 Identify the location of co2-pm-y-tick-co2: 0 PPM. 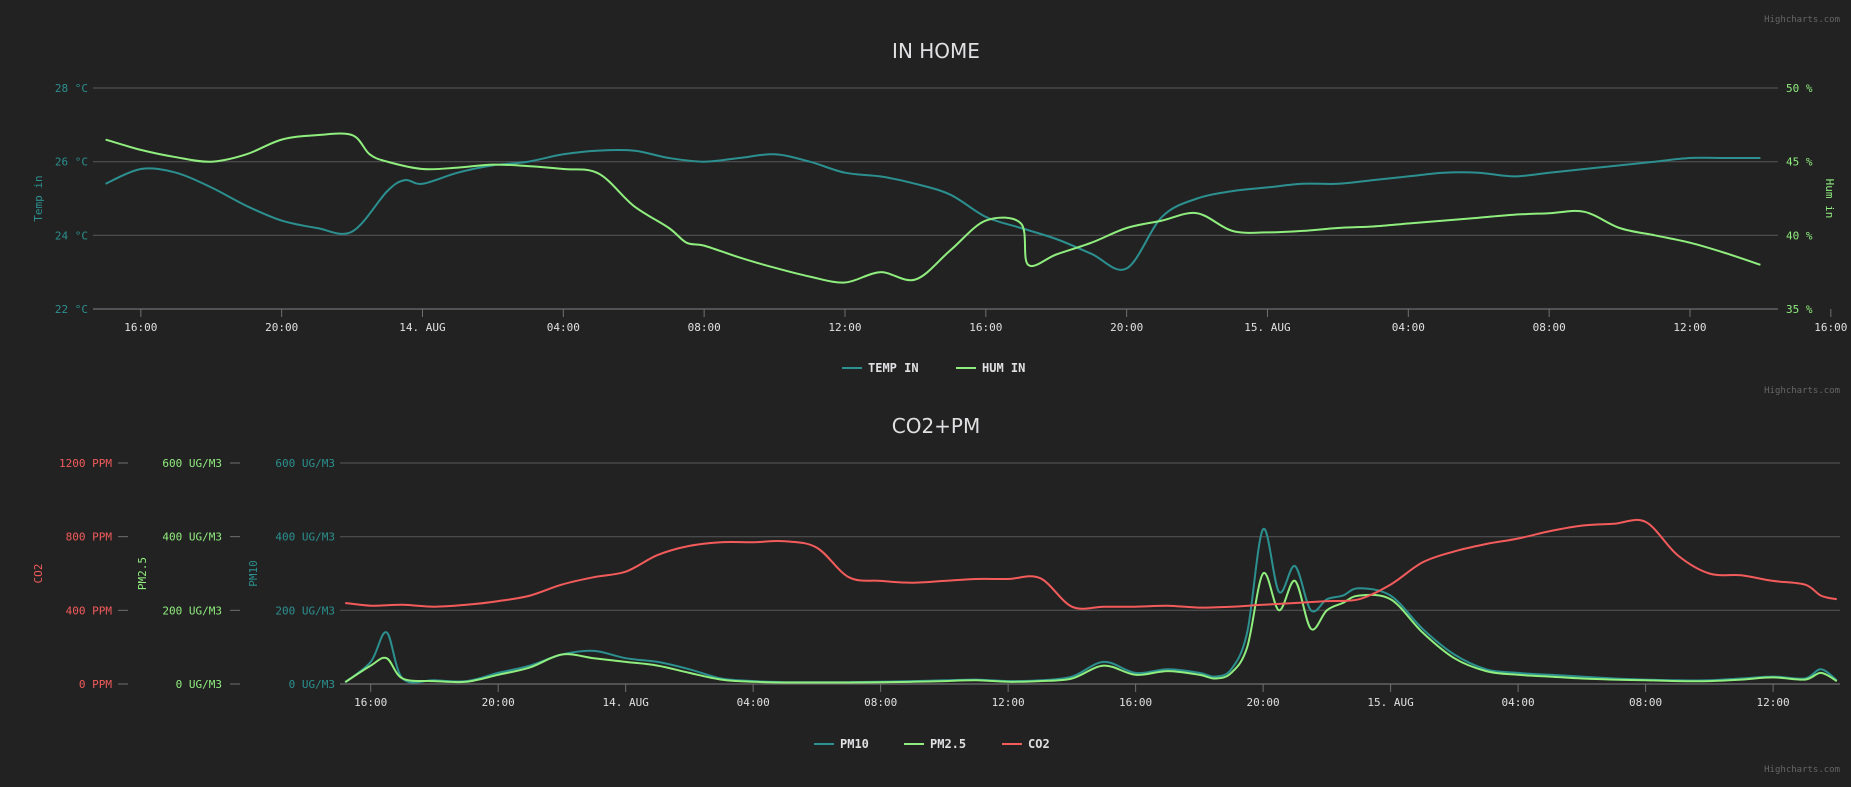
(95, 684).